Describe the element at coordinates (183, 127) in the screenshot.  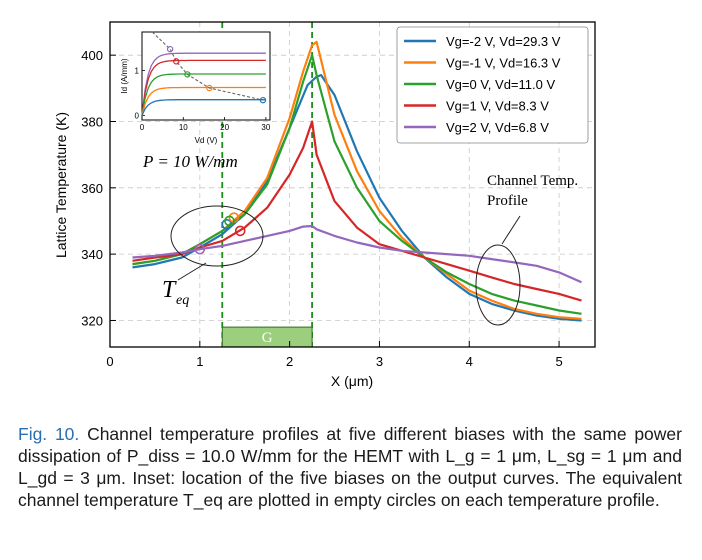
I see `inset-x-tick-label: 10` at that location.